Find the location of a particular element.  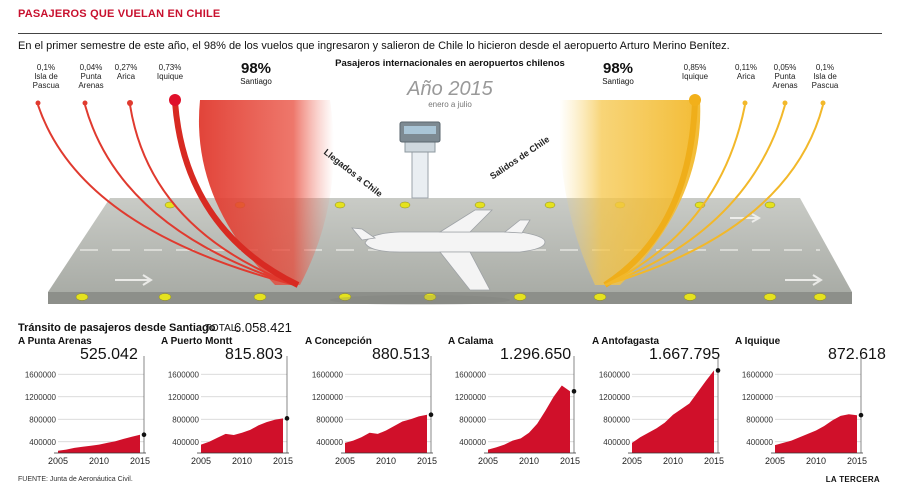

transit-title: Tránsito de pasajeros desde Santiago is located at coordinates (117, 328).